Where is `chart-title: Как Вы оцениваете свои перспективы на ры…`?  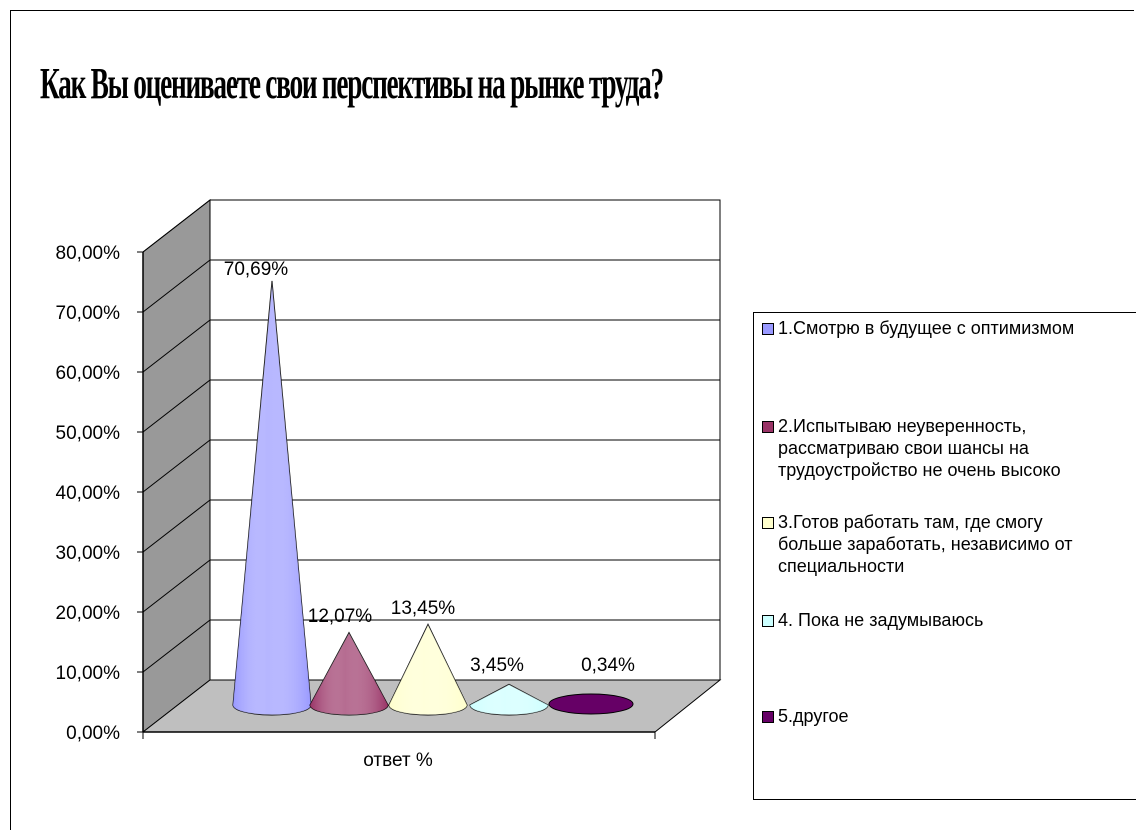
chart-title: Как Вы оцениваете свои перспективы на ры… is located at coordinates (352, 83).